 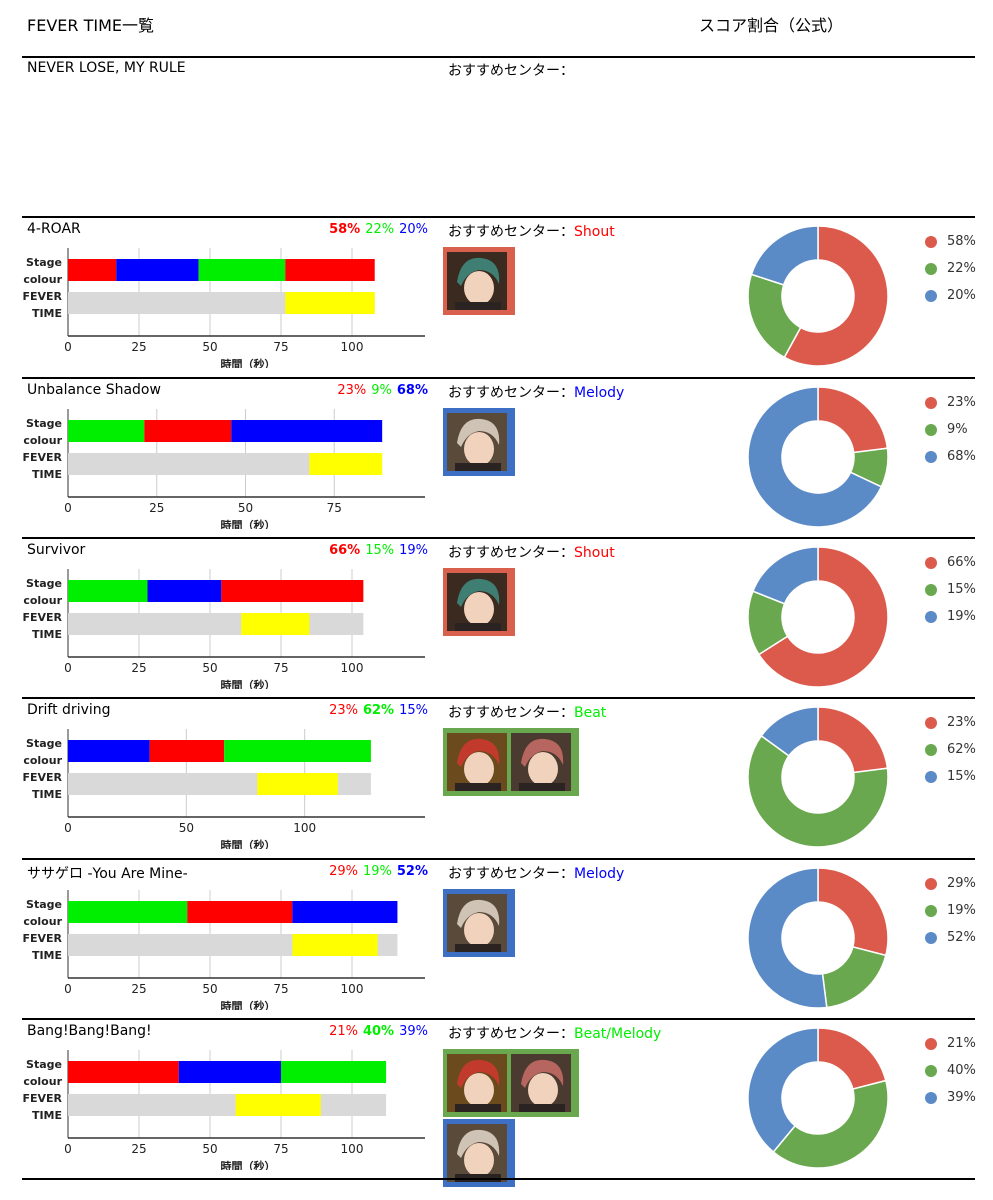 I want to click on fever-time-chart: Stage colour FEVER TIME 0 50 100 時間（秒）, so click(x=223, y=789).